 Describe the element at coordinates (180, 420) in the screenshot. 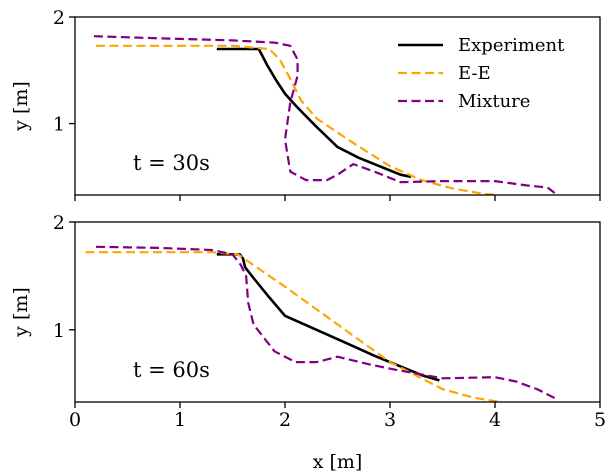

I see `x-tick-label: 1` at that location.